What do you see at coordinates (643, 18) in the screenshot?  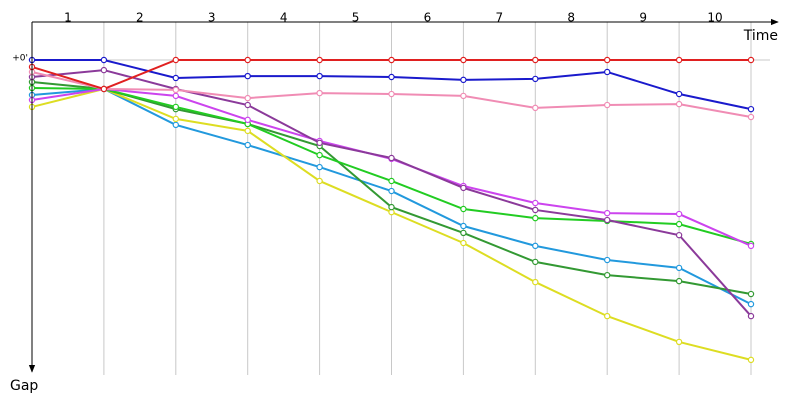 I see `lap-label: 9` at bounding box center [643, 18].